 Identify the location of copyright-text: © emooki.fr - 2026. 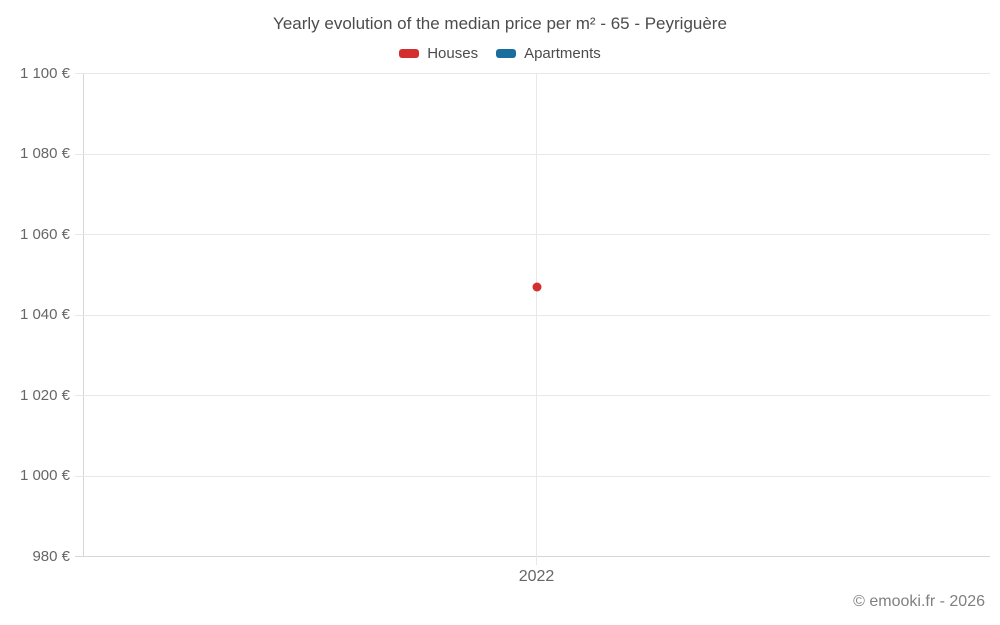
(919, 601).